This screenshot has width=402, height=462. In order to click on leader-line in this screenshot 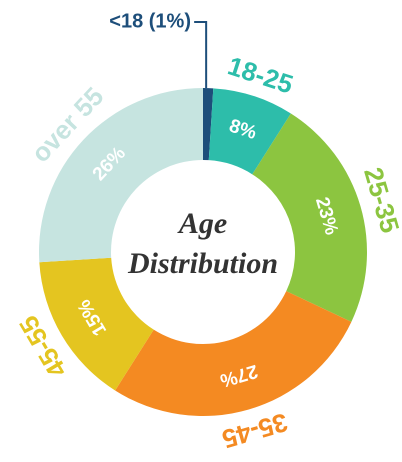, I will do `click(201, 55)`.